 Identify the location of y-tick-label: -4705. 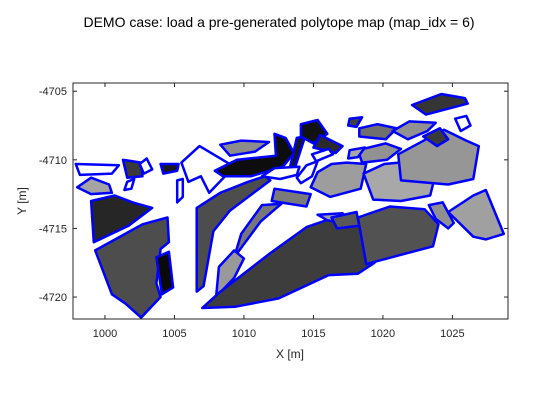
(53, 92).